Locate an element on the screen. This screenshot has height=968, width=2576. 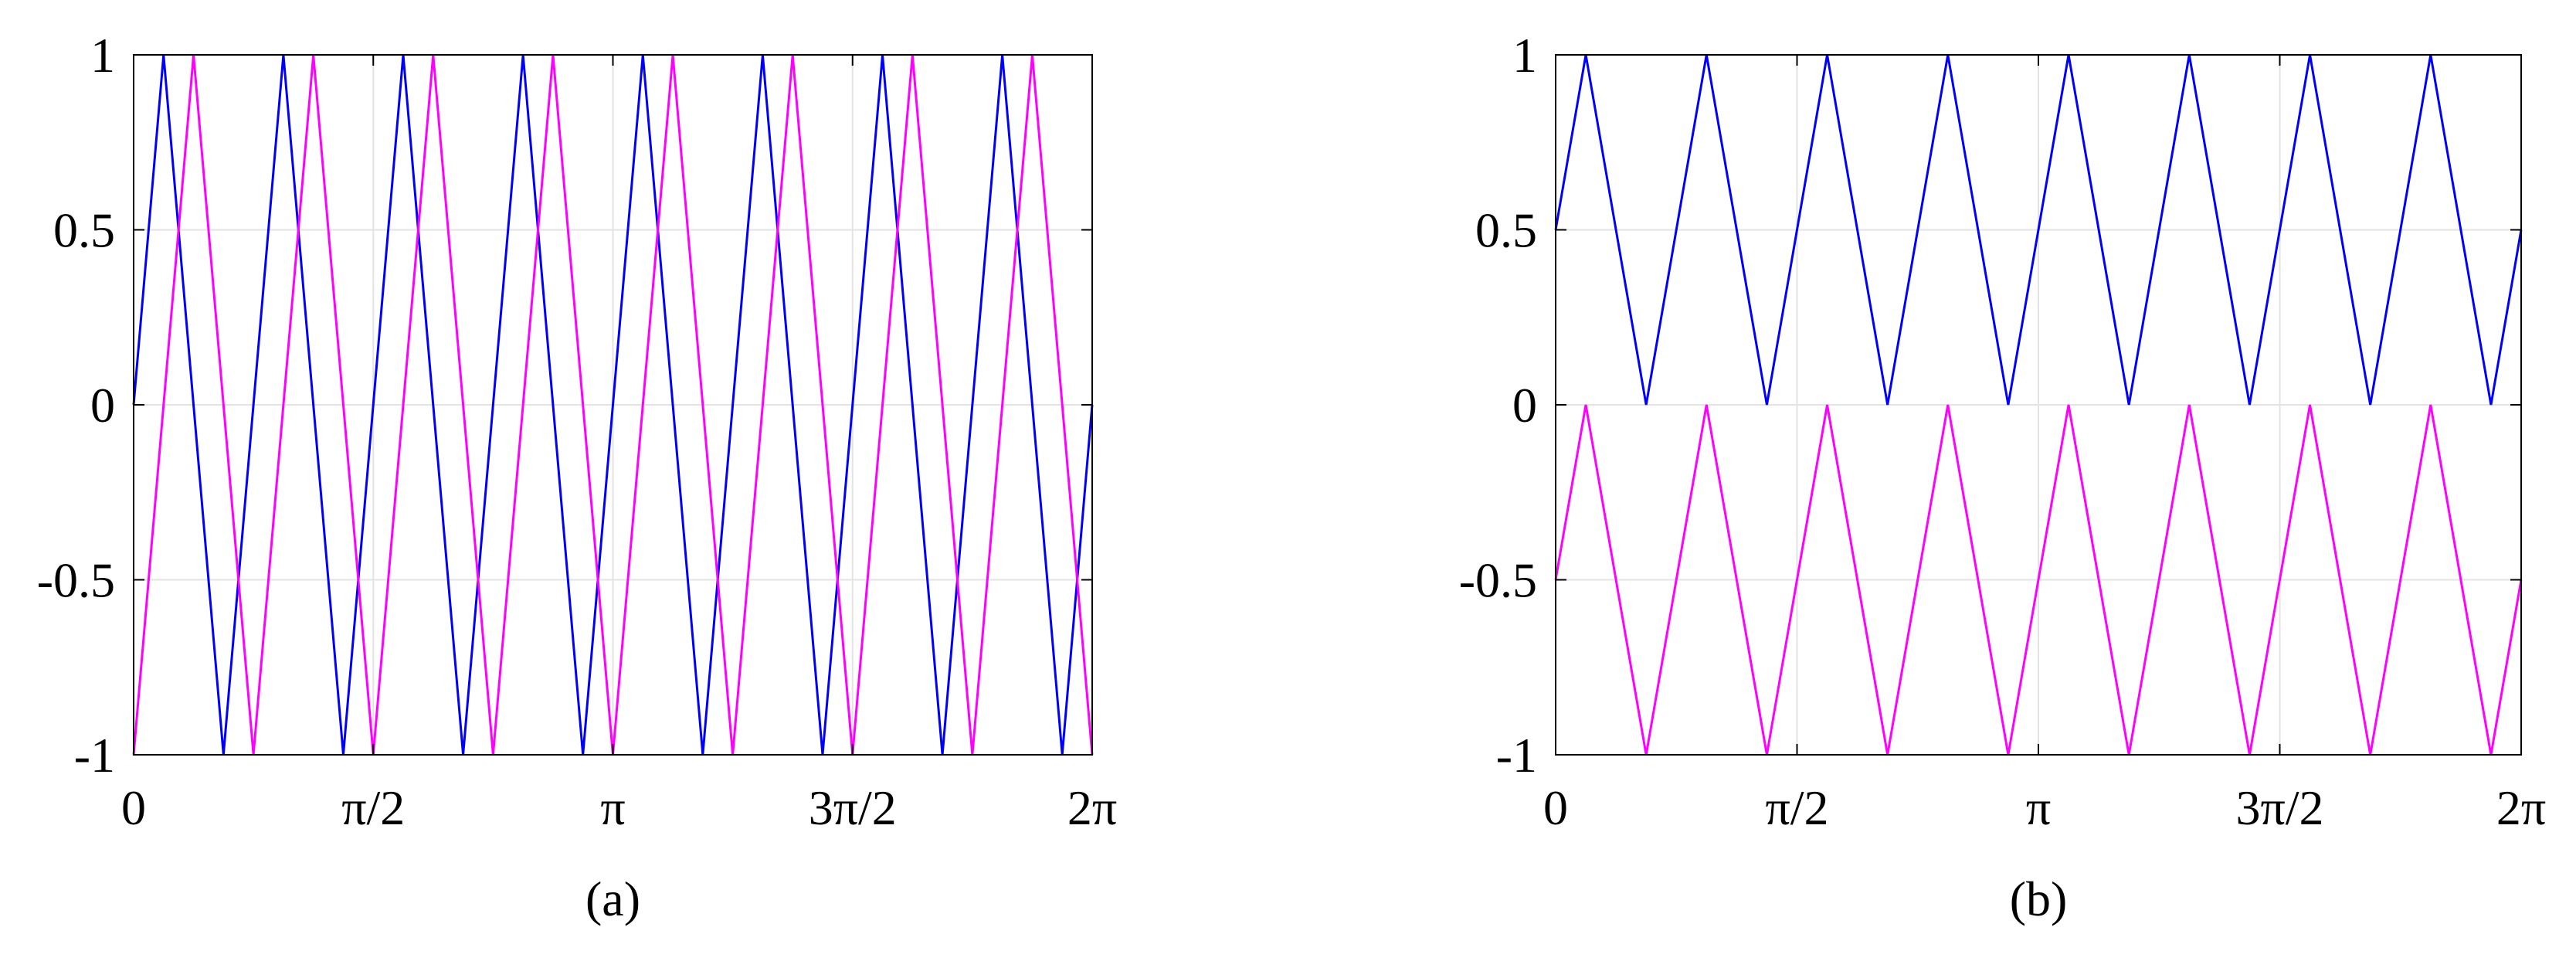
panel-label: (a) is located at coordinates (612, 898).